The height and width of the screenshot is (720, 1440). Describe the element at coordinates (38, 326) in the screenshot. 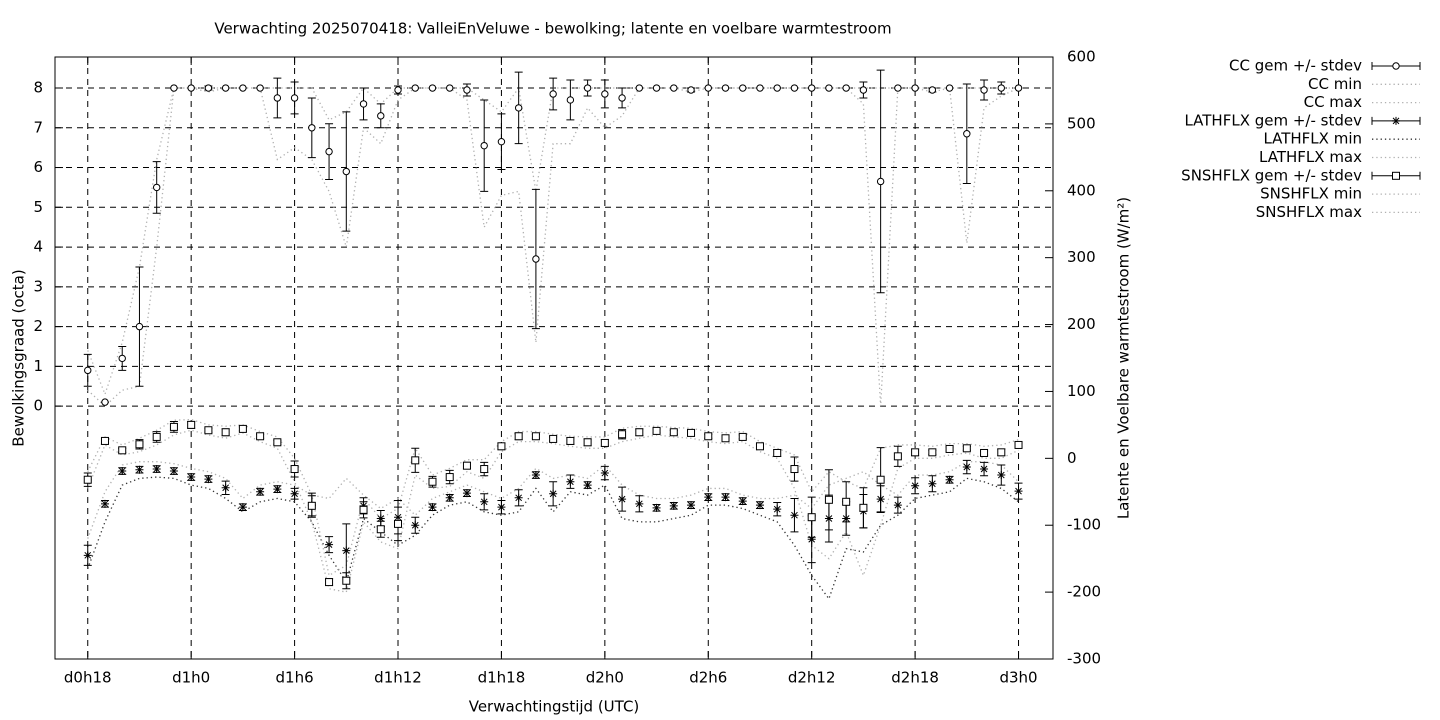

I see `y-tick-label: 2` at that location.